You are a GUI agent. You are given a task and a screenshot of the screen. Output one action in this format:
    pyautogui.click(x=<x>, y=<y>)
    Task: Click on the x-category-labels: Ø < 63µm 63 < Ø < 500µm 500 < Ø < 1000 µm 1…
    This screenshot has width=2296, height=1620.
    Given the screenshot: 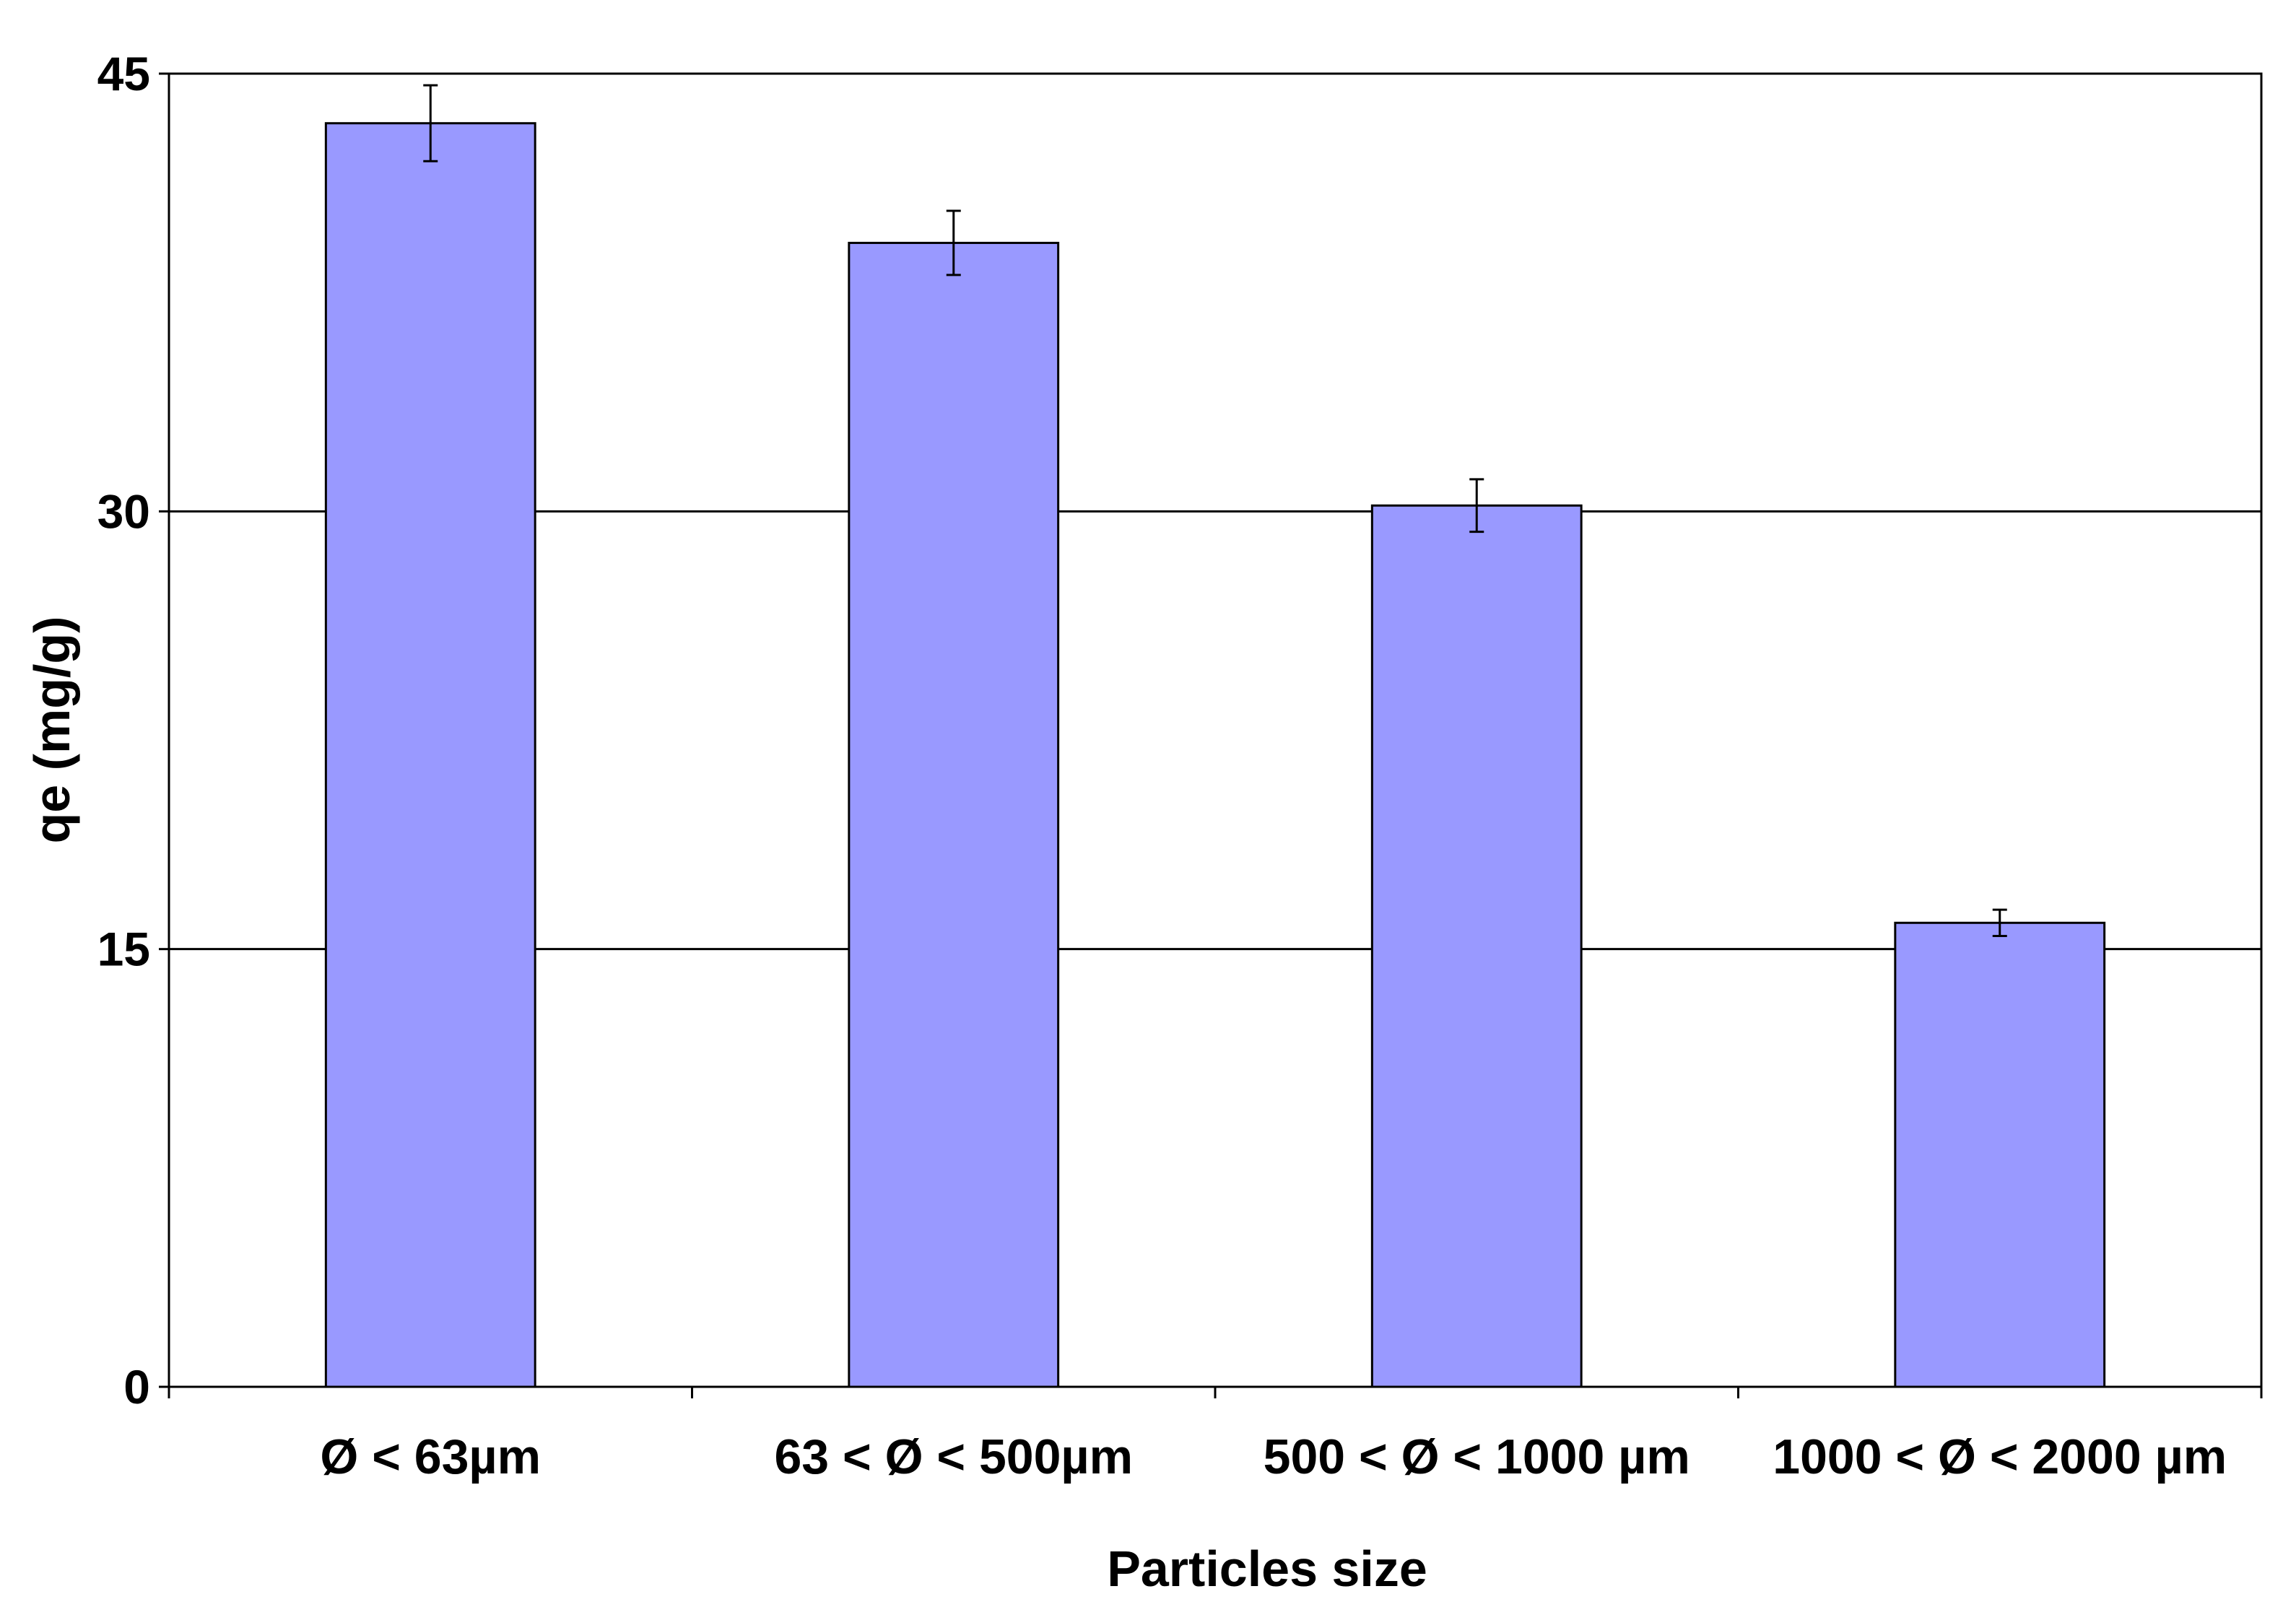 What is the action you would take?
    pyautogui.click(x=1273, y=1456)
    